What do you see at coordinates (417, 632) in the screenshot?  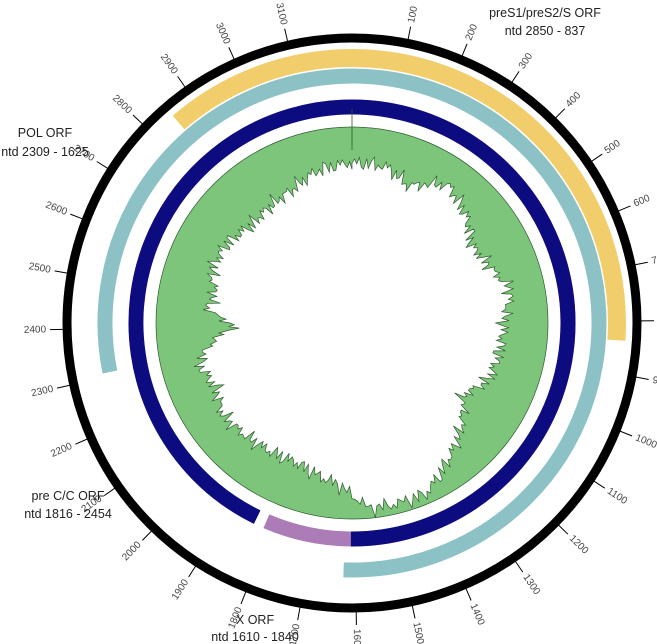 I see `tick-label: 1500` at bounding box center [417, 632].